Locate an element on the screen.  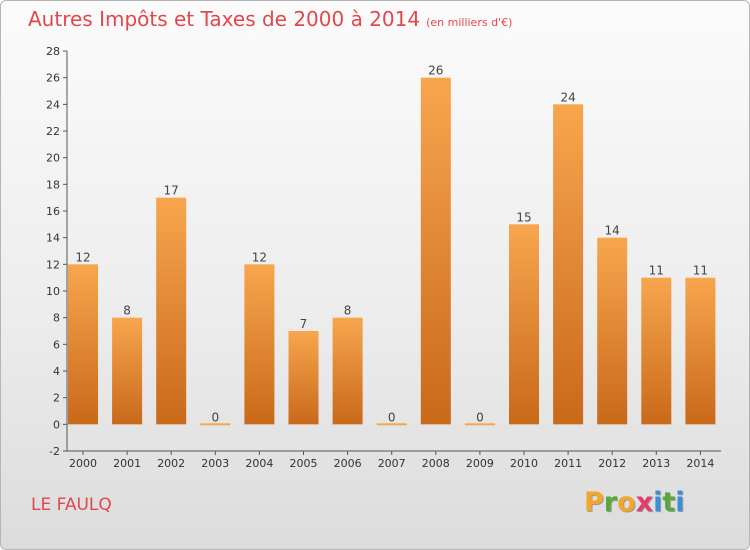
x-tick-label: 2006 is located at coordinates (348, 463).